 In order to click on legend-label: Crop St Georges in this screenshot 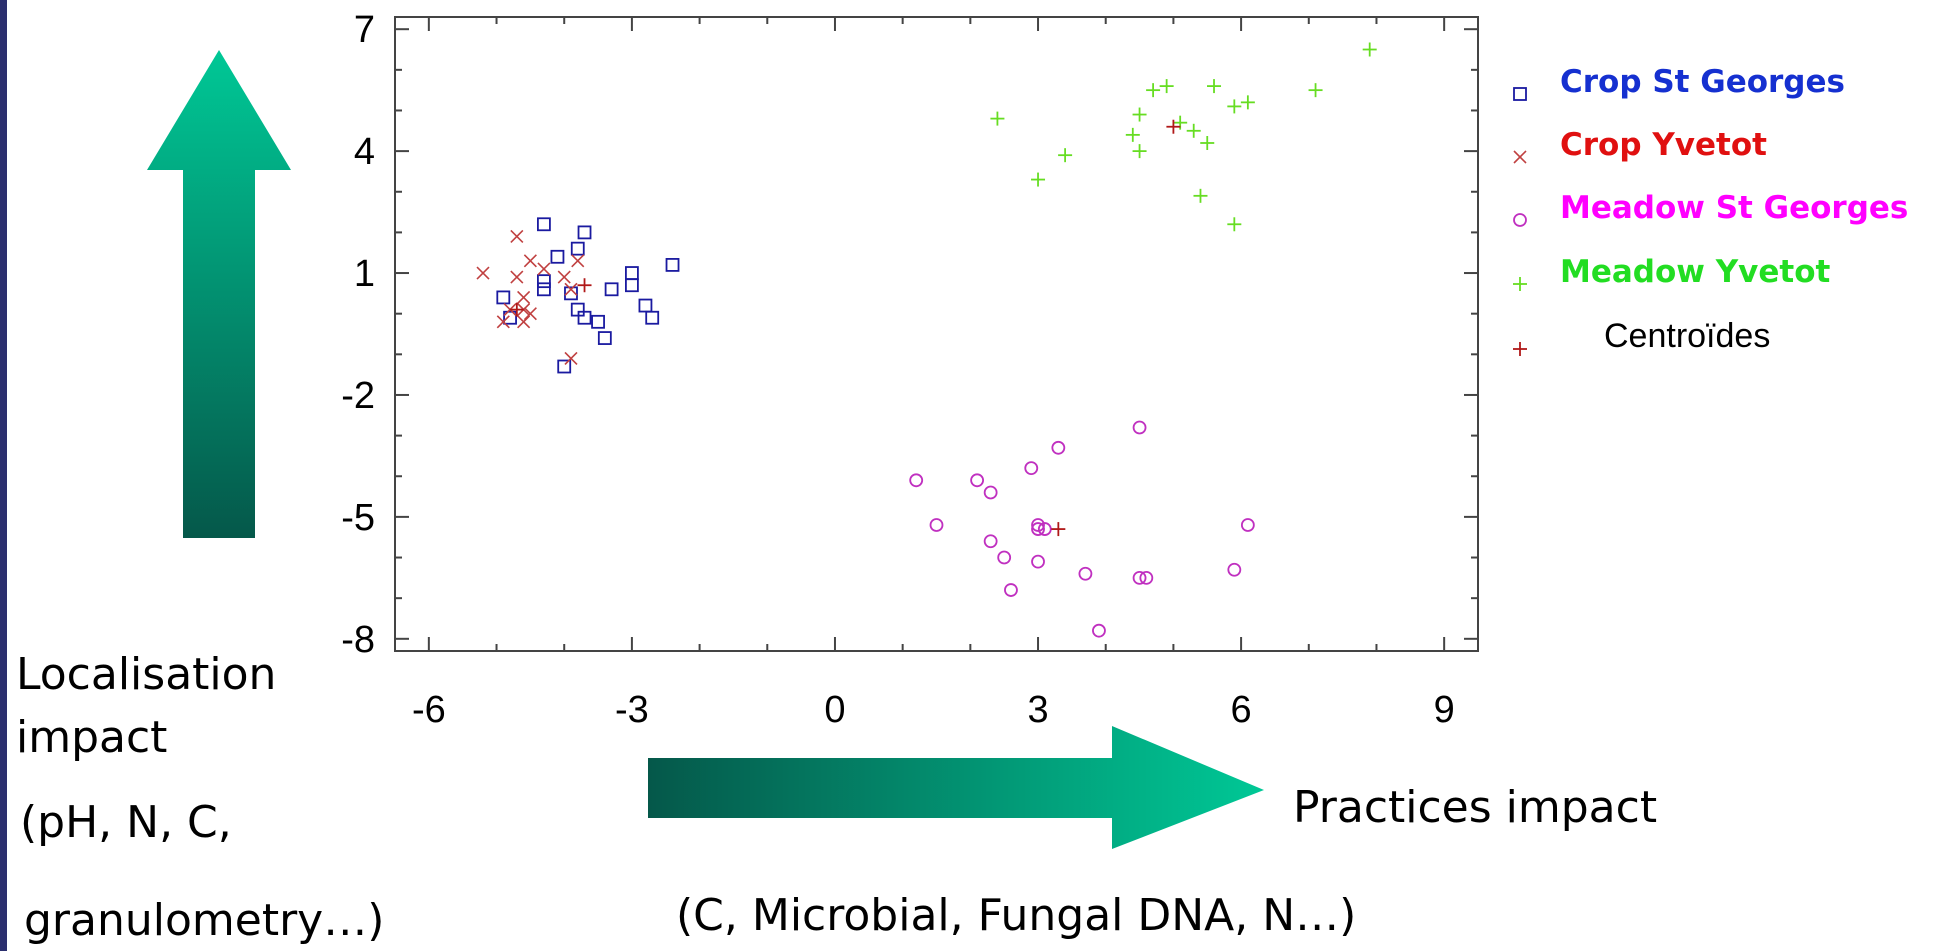, I will do `click(1702, 82)`.